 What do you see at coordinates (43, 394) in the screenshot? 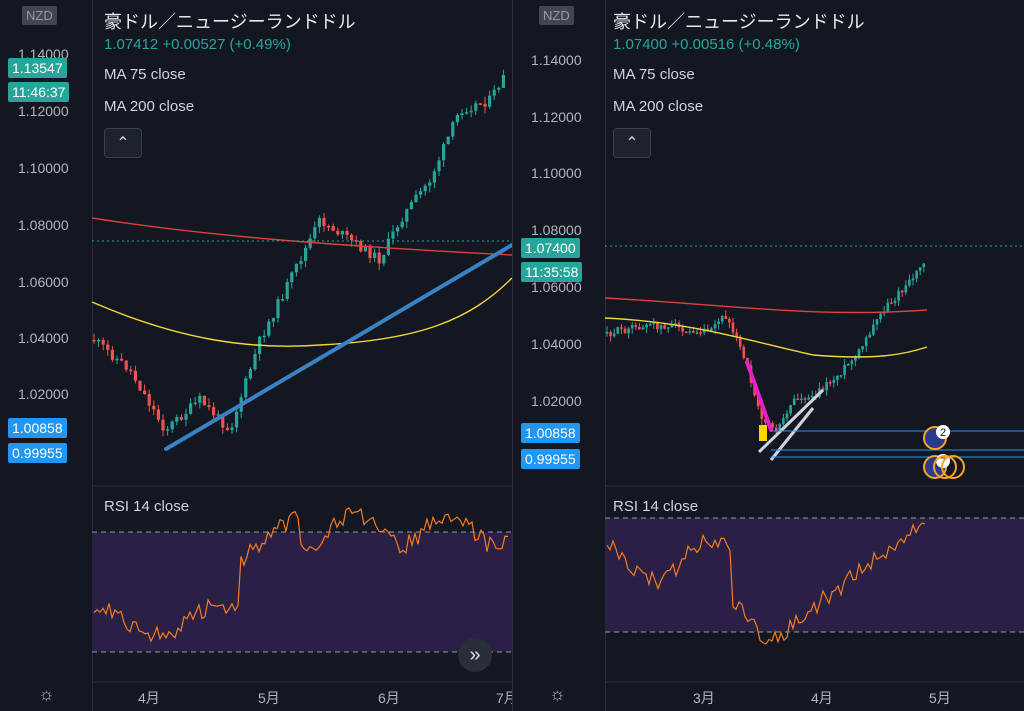
I see `y-tick: 1.02000` at bounding box center [43, 394].